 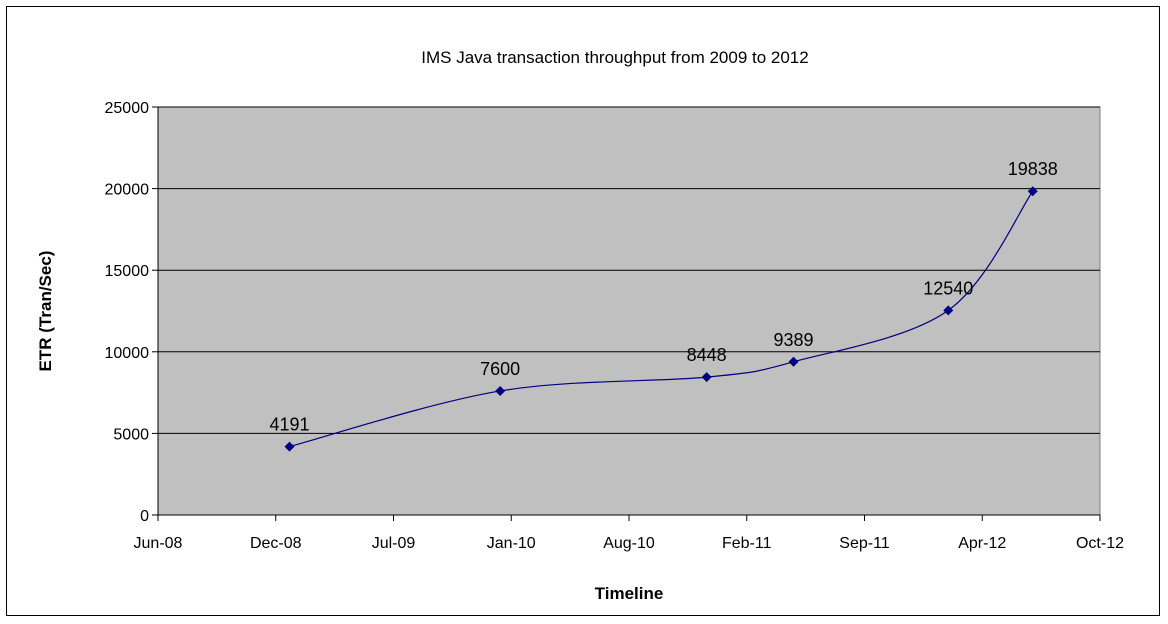 I want to click on y-tick-label: 25000, so click(x=127, y=108).